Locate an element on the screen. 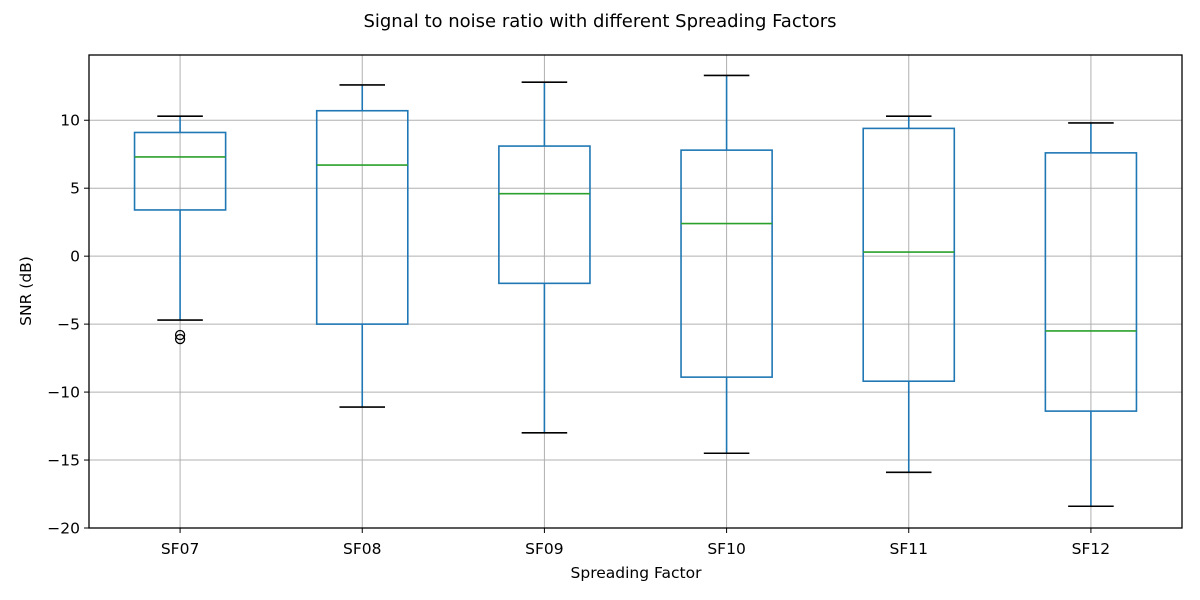 This screenshot has height=600, width=1200. box-sf11 is located at coordinates (909, 294).